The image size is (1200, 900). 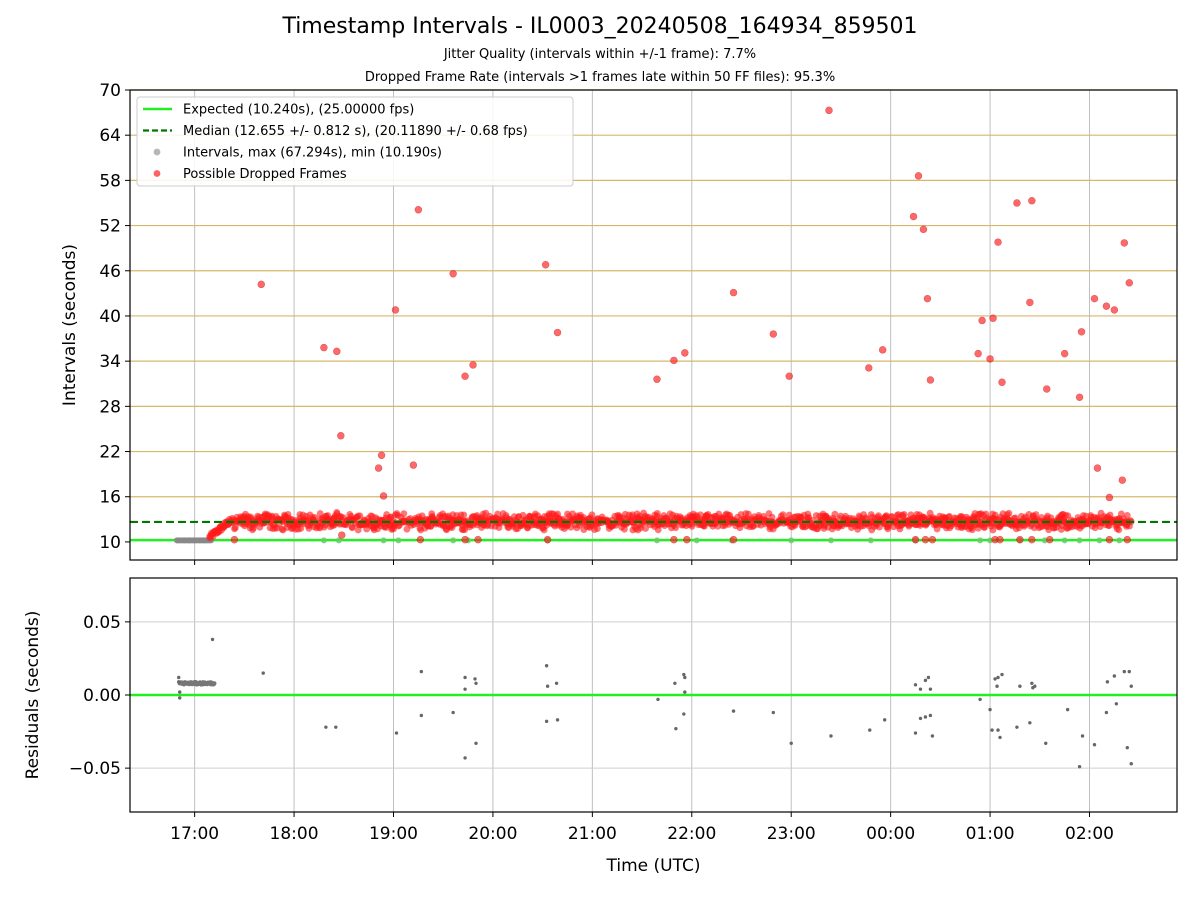 I want to click on legend-entry: Possible Dropped Frames, so click(x=250, y=174).